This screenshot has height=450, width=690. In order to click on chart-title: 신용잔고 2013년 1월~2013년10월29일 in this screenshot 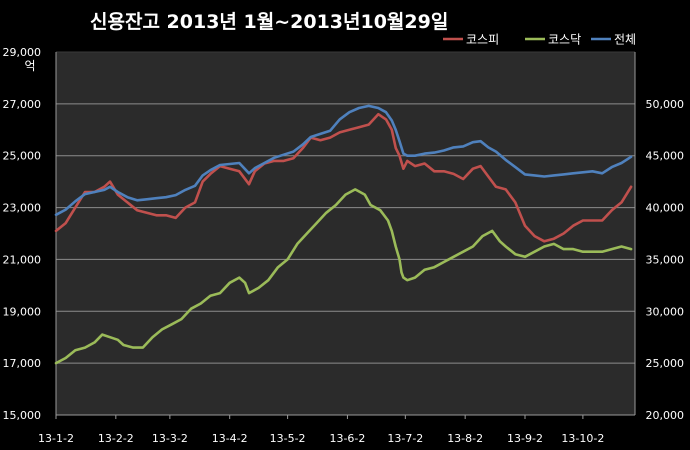, I will do `click(269, 22)`.